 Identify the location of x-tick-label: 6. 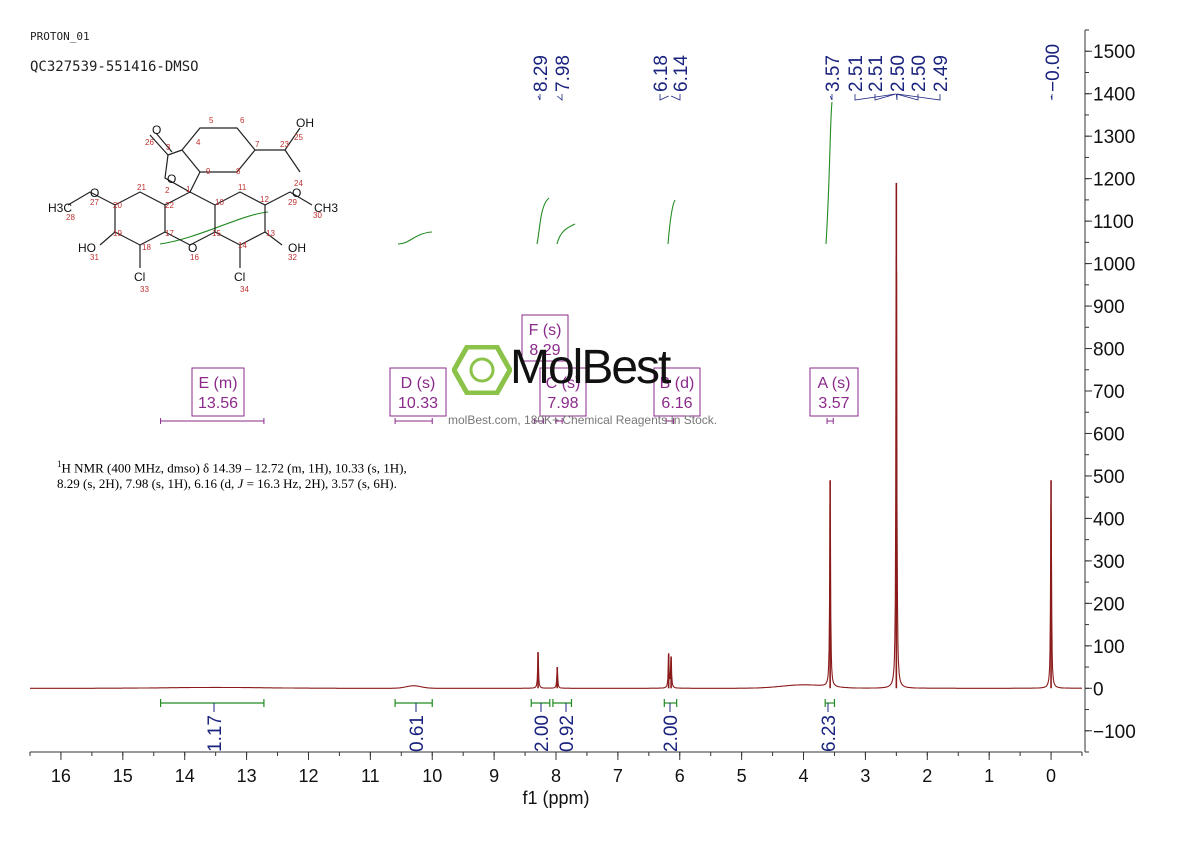
(680, 776).